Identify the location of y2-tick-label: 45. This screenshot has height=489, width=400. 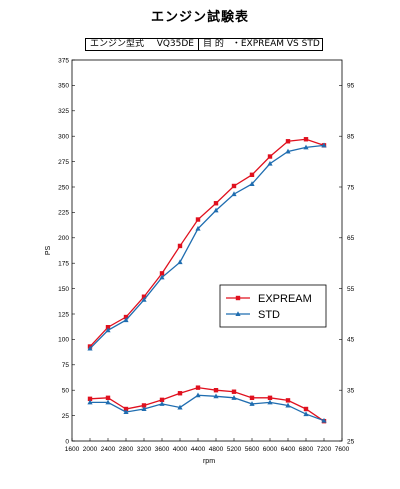
(351, 340).